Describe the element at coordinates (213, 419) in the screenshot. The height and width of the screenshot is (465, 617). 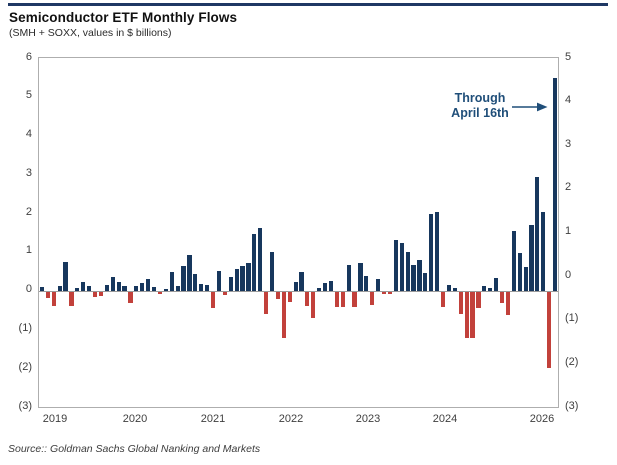
I see `x-tick-label: 2021` at that location.